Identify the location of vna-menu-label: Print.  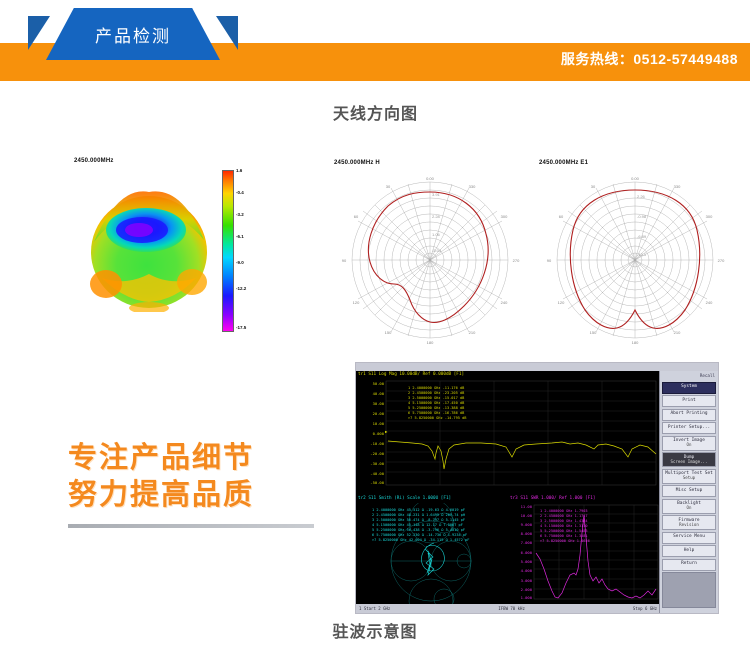
(689, 400).